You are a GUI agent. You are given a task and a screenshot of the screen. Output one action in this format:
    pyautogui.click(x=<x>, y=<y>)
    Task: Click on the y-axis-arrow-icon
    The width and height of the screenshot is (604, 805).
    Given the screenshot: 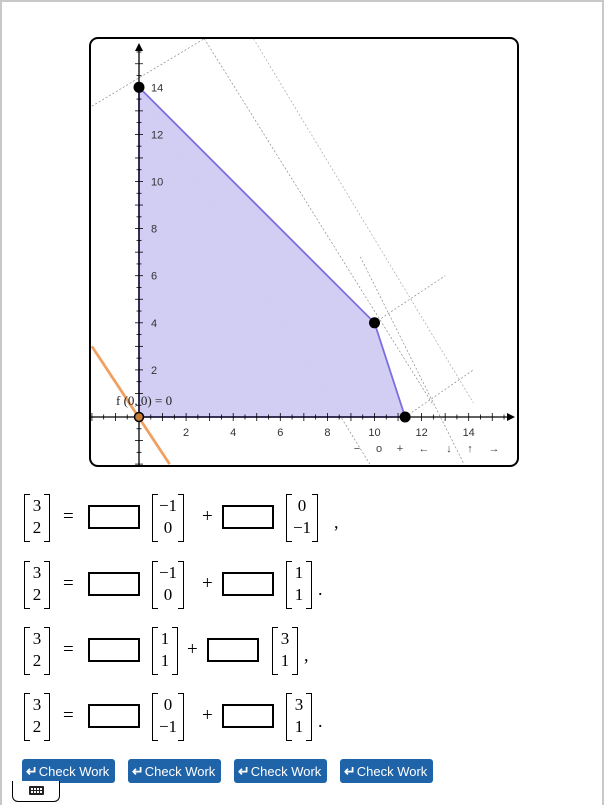 What is the action you would take?
    pyautogui.click(x=139, y=47)
    